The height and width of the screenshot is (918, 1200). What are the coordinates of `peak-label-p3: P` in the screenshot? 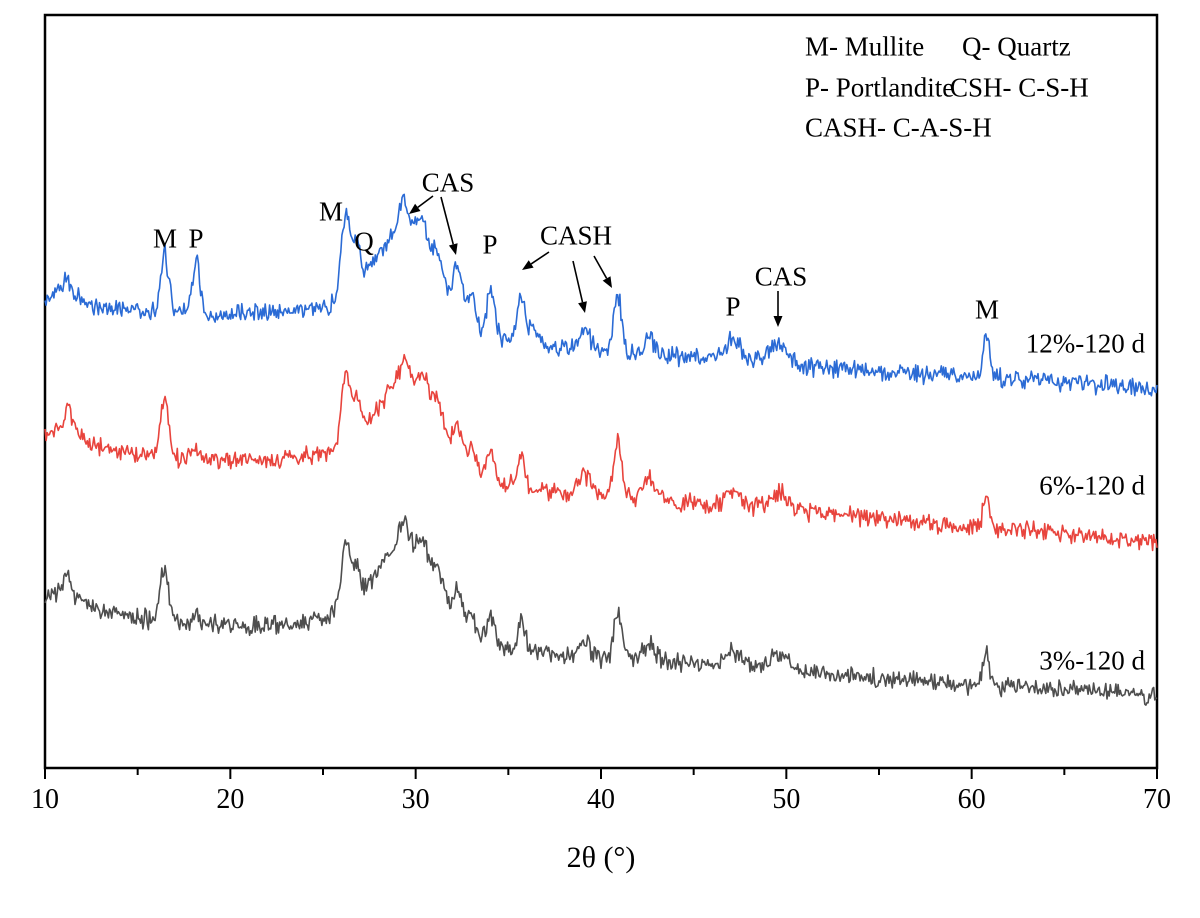 It's located at (733, 306).